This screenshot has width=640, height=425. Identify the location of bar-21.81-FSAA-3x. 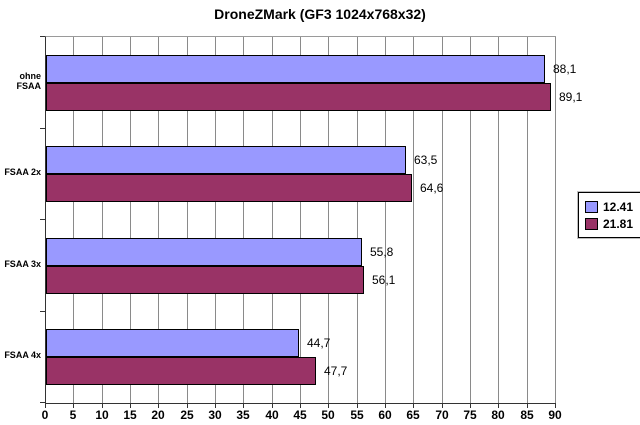
(205, 280).